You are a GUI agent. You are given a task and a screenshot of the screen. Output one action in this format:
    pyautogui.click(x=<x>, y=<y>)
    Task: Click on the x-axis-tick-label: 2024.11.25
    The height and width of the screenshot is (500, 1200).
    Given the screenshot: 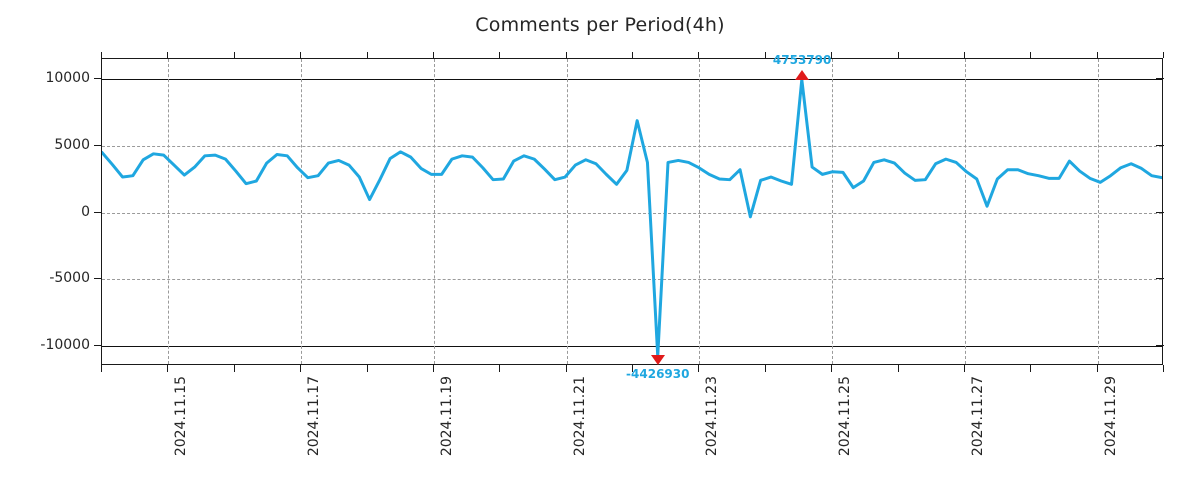 What is the action you would take?
    pyautogui.click(x=845, y=416)
    